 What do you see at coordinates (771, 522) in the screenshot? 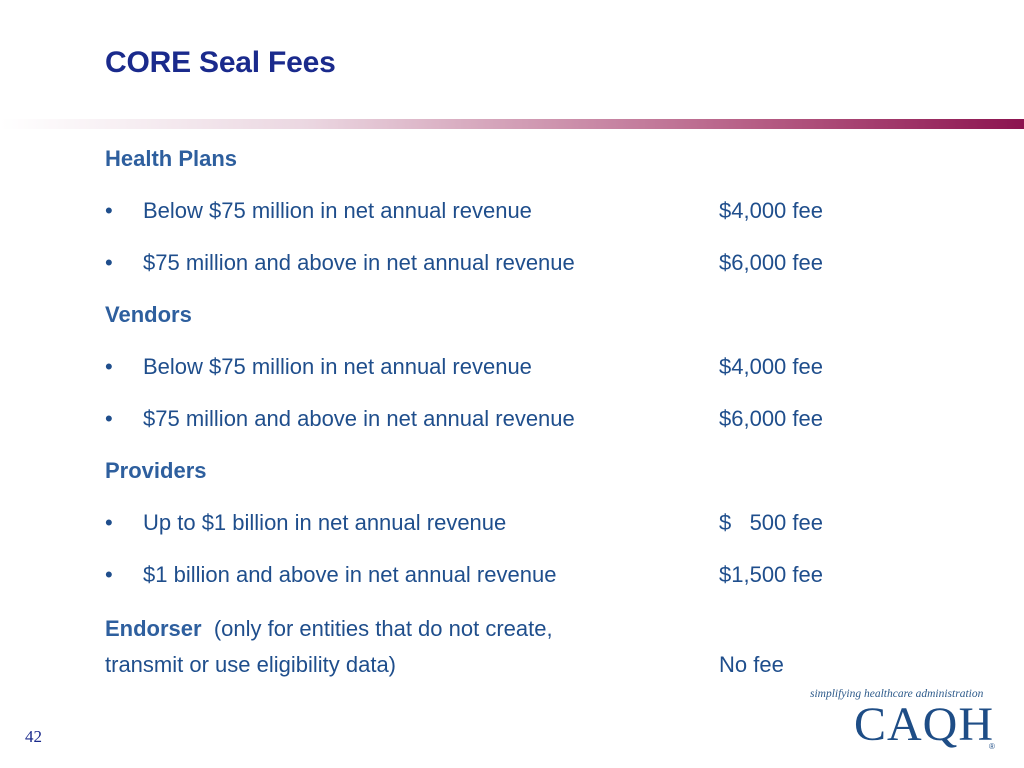
I see `item-fee: $ 500 fee` at bounding box center [771, 522].